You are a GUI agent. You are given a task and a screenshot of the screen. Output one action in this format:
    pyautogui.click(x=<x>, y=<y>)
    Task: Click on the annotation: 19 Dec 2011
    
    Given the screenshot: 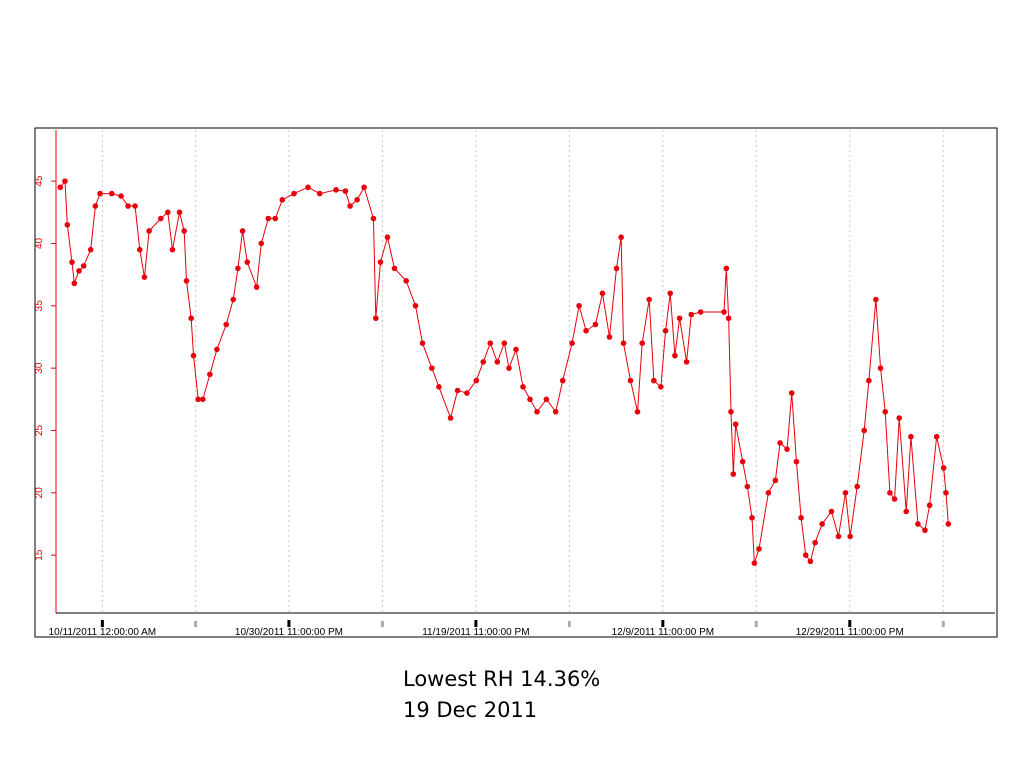 What is the action you would take?
    pyautogui.click(x=470, y=710)
    